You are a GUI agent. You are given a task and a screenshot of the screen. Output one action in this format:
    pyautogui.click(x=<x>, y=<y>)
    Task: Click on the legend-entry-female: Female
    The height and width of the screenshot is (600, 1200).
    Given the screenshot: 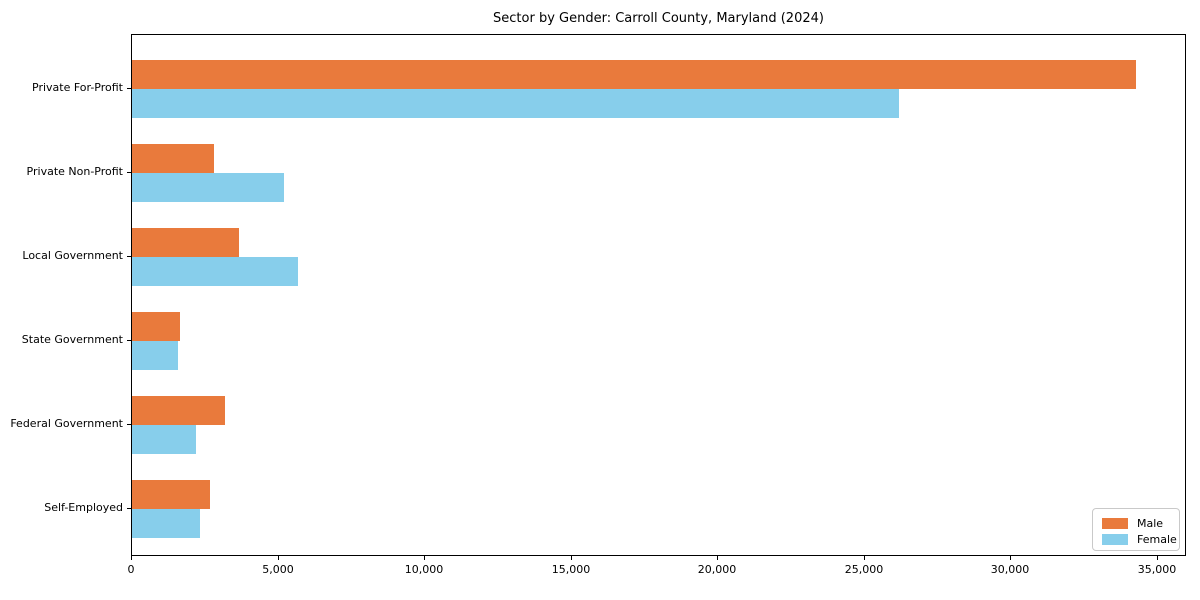 What is the action you would take?
    pyautogui.click(x=1140, y=539)
    